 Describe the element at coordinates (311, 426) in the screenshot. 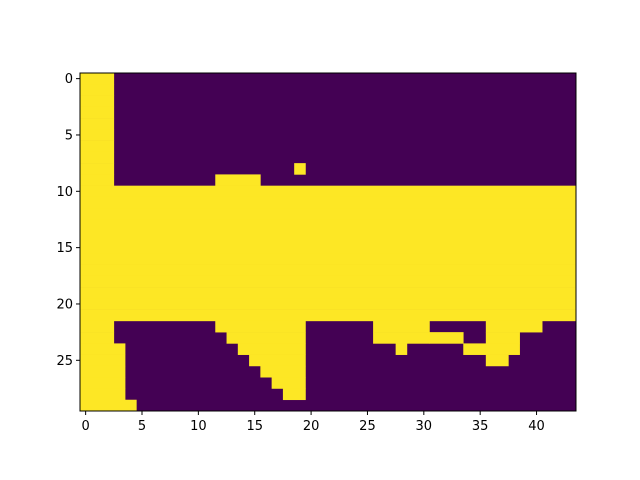

I see `x-tick-label: 20` at that location.